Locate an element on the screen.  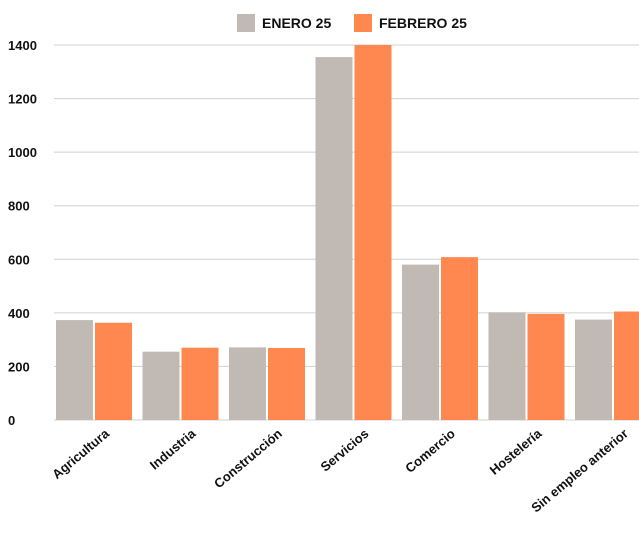
legend-label: ENERO 25 is located at coordinates (296, 23).